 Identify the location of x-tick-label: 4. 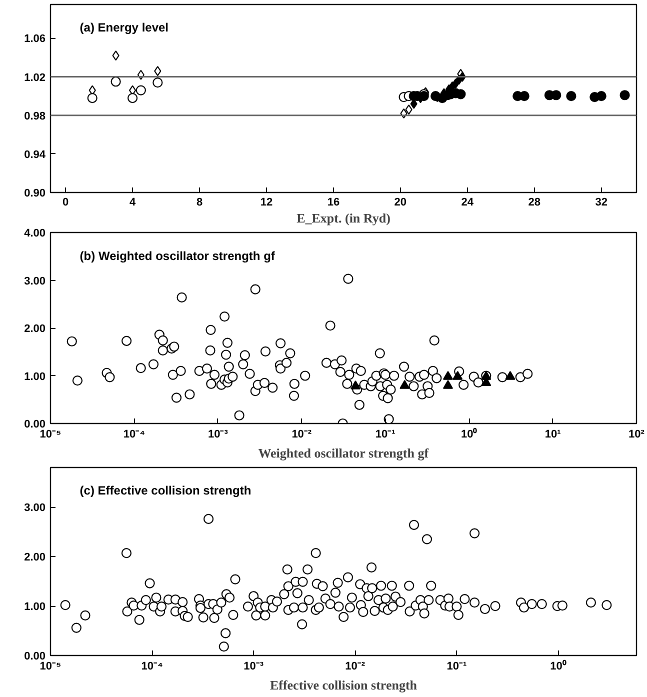
(132, 202).